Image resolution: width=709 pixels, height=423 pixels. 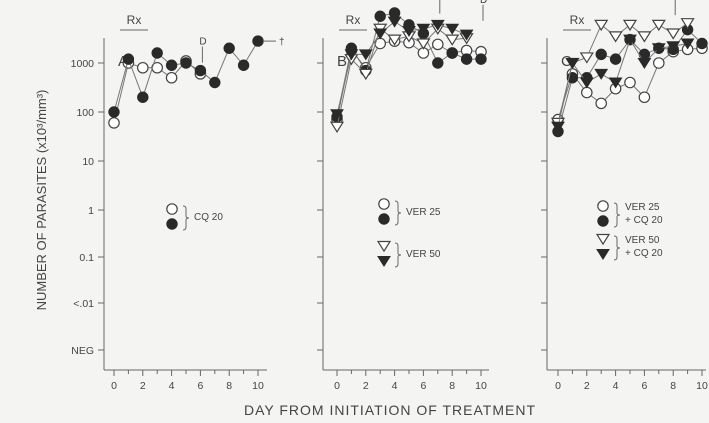 What do you see at coordinates (566, 61) in the screenshot?
I see `panel-letter: C` at bounding box center [566, 61].